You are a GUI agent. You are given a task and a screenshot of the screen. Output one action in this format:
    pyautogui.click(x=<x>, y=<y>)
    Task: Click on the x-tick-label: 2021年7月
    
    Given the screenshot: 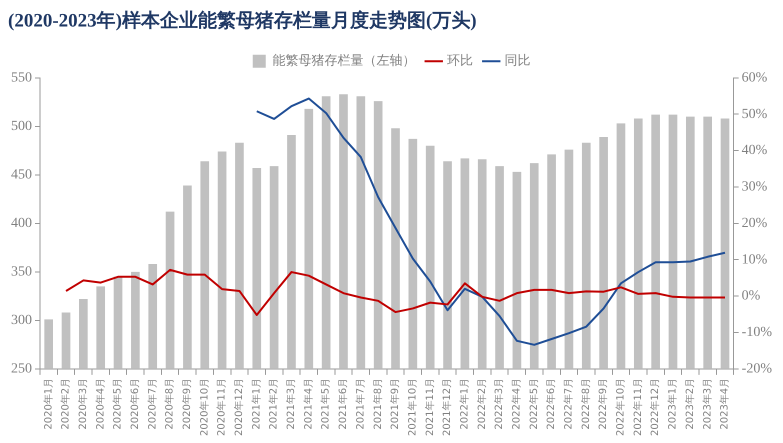 What is the action you would take?
    pyautogui.click(x=360, y=404)
    